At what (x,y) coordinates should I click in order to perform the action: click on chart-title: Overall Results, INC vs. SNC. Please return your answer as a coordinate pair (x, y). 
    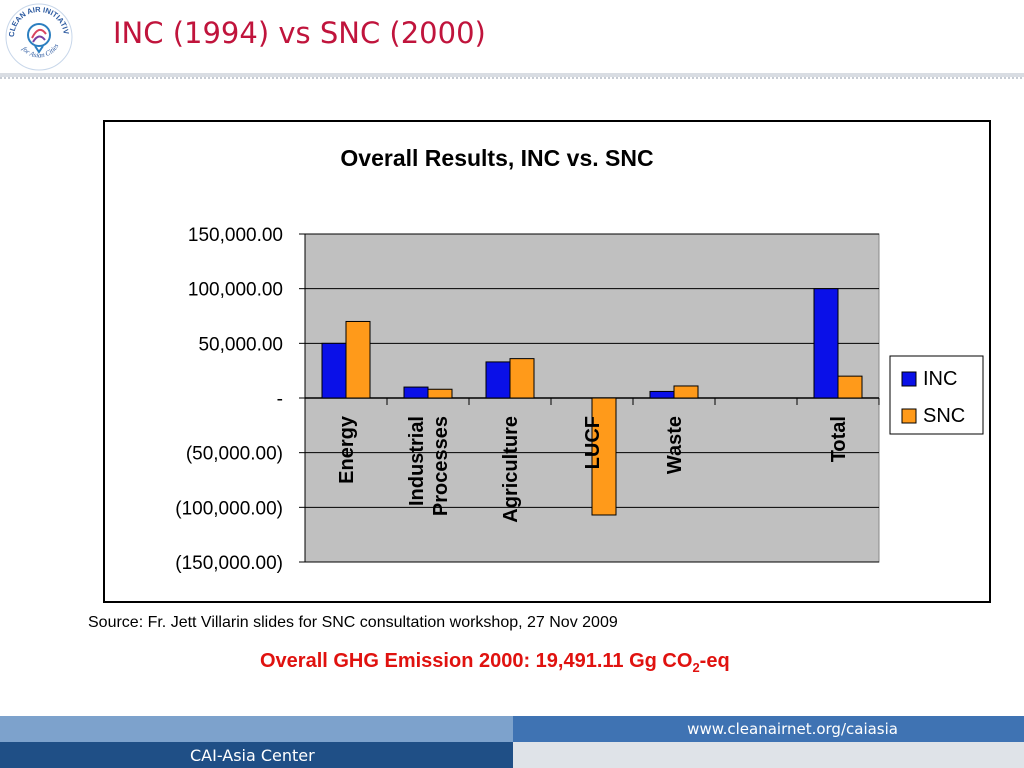
    Looking at the image, I should click on (496, 158).